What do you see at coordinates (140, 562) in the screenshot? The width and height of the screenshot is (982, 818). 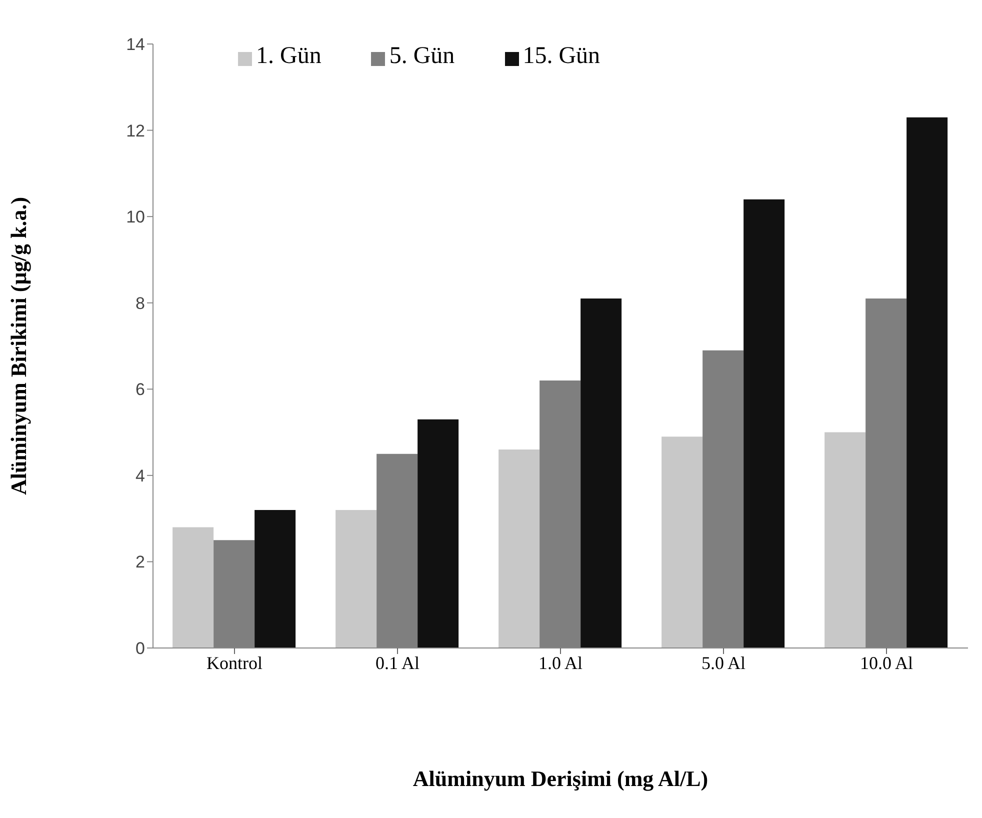 I see `y-tick-label: 2` at bounding box center [140, 562].